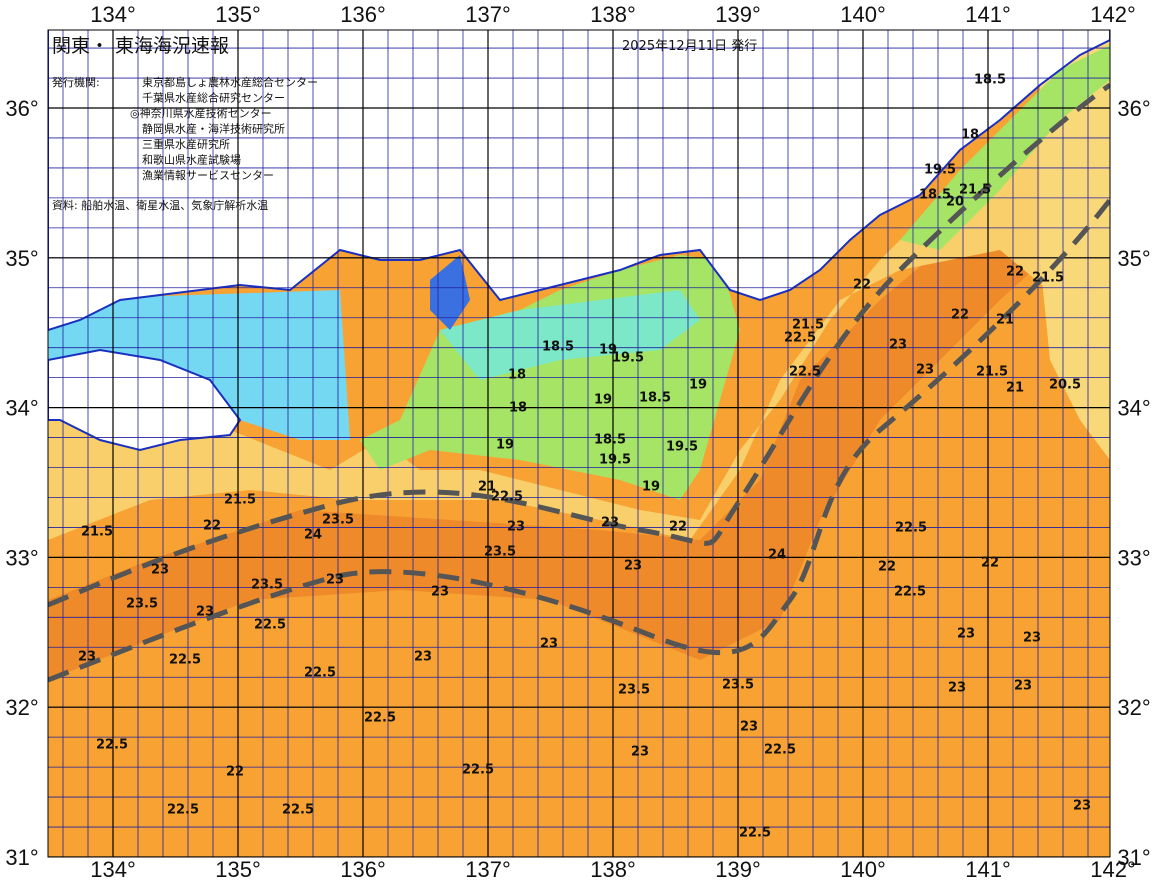 Image resolution: width=1157 pixels, height=882 pixels. I want to click on source: 資料: 船舶水温、衛星水温、気象庁解析水温, so click(160, 205).